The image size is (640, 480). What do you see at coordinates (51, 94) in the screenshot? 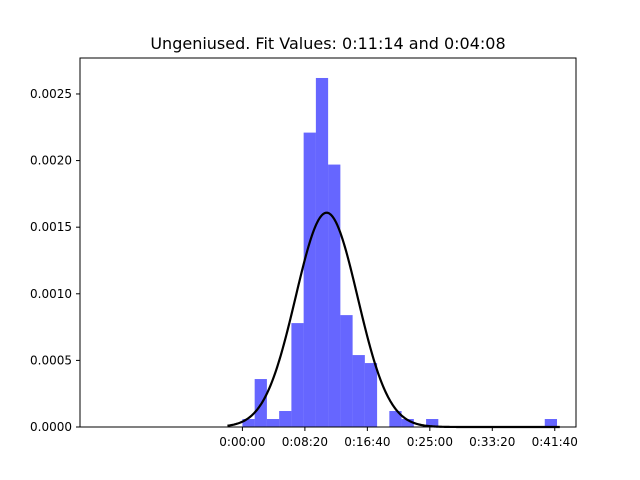
I see `y-tick-label: 0.0025` at bounding box center [51, 94].